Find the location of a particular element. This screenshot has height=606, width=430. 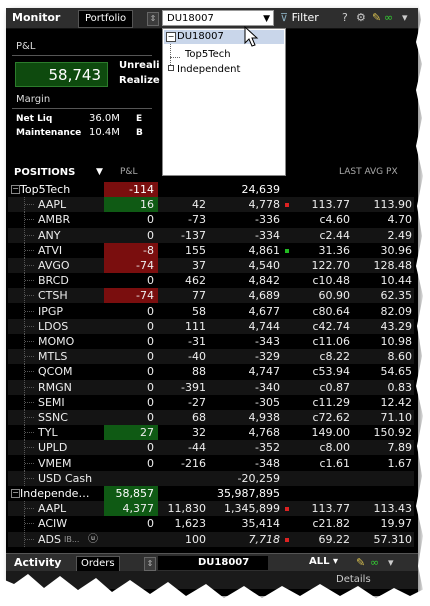

filter-button: ⊽ Filter is located at coordinates (299, 17).